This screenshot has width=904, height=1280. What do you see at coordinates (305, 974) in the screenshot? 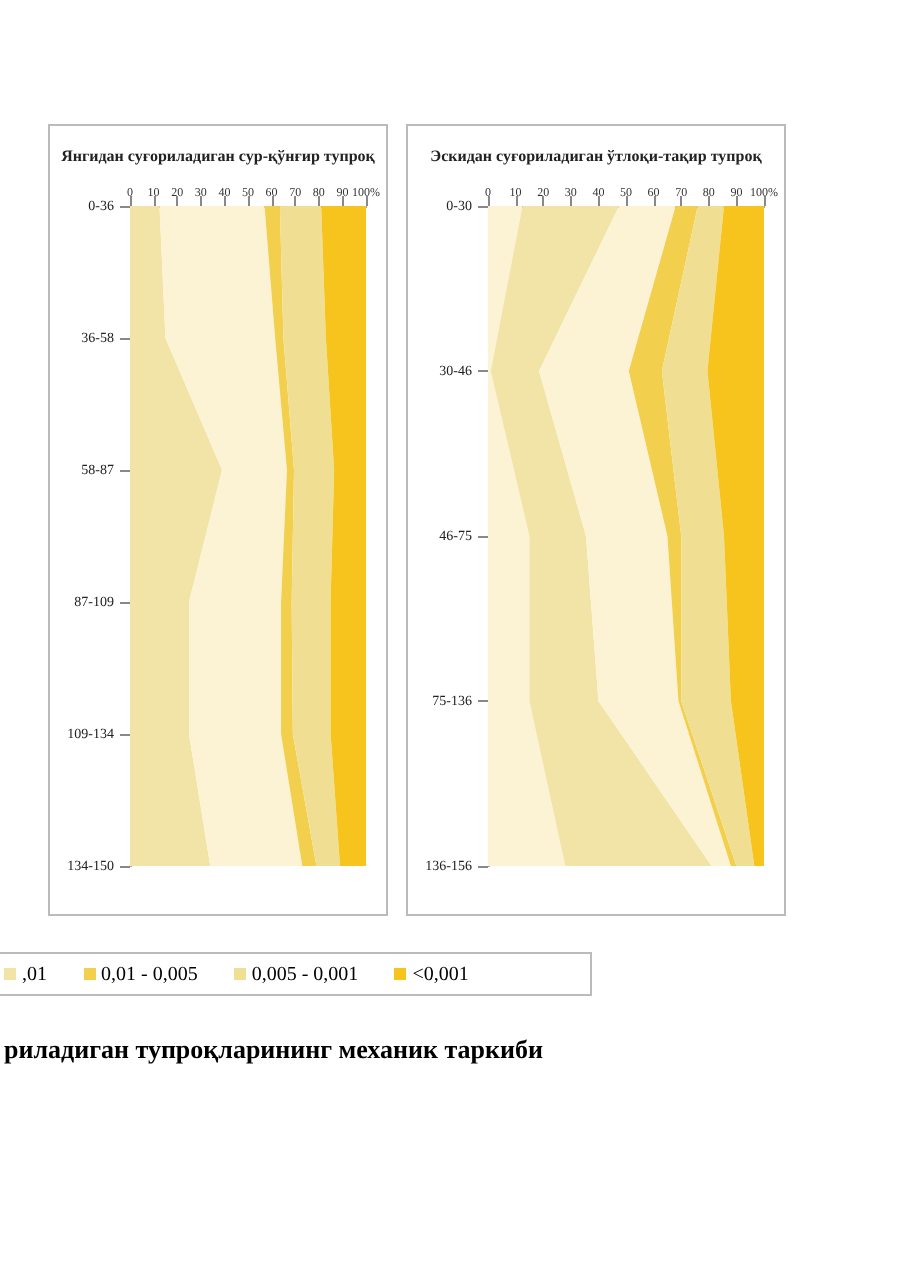
I see `legend-label: 0,005 - 0,001` at bounding box center [305, 974].